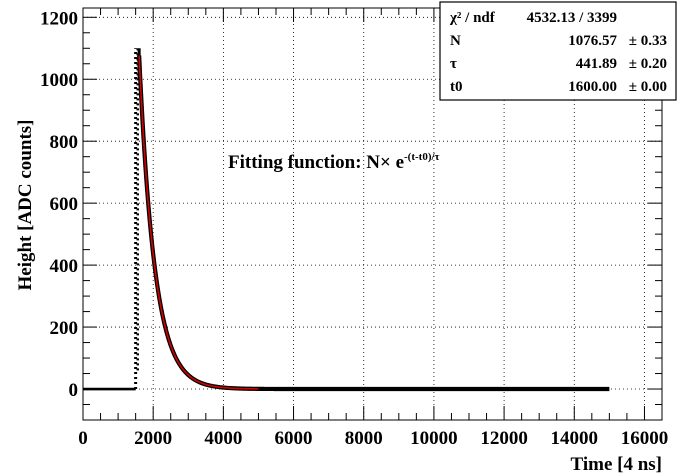 The height and width of the screenshot is (476, 698). Describe the element at coordinates (223, 438) in the screenshot. I see `x-tick-label: 4000` at that location.